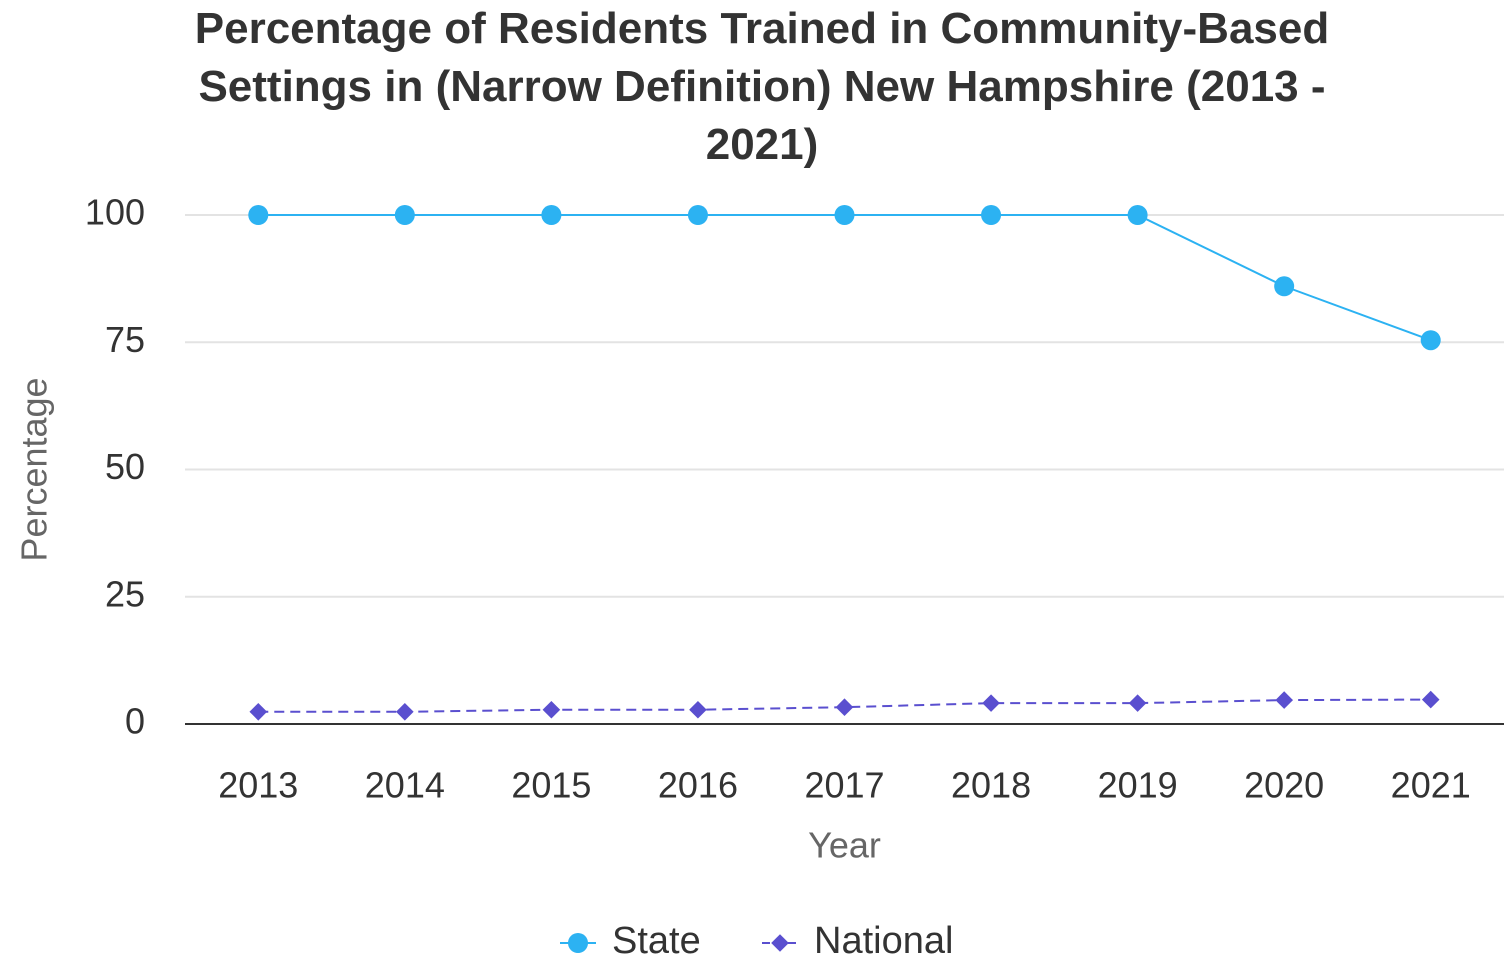  What do you see at coordinates (125, 466) in the screenshot?
I see `y-tick-label: 50` at bounding box center [125, 466].